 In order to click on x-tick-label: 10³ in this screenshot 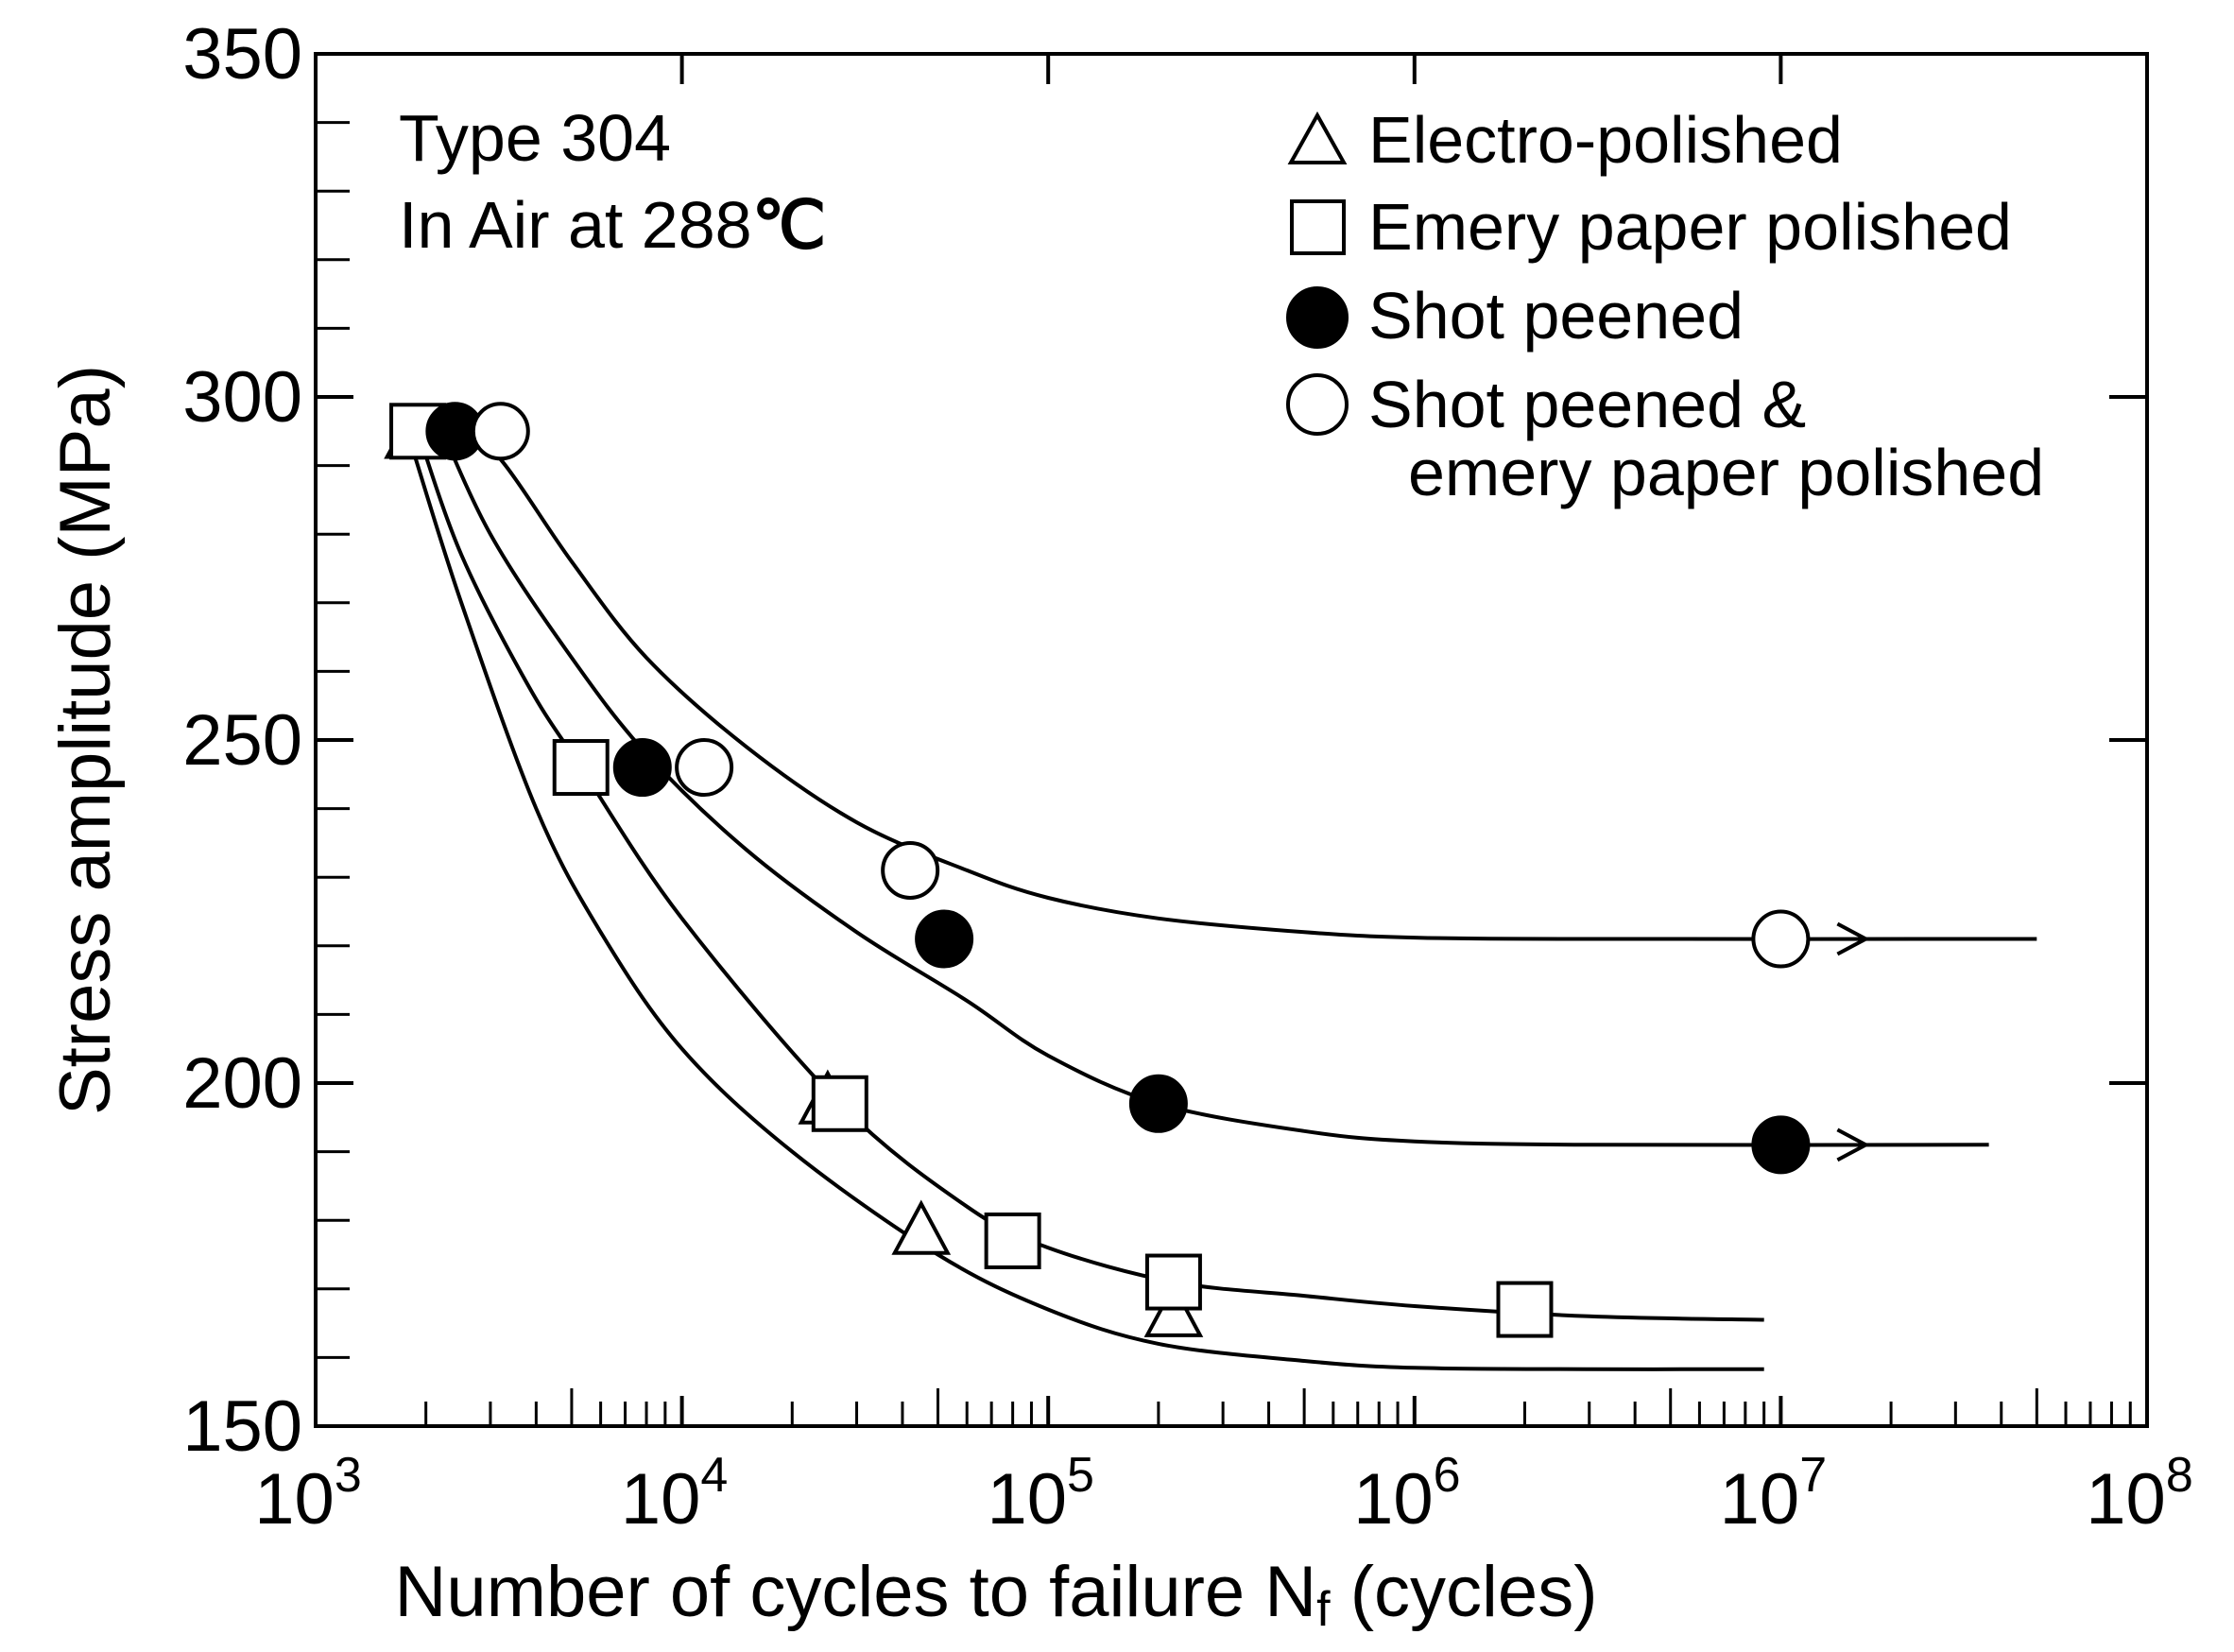, I will do `click(307, 1494)`.